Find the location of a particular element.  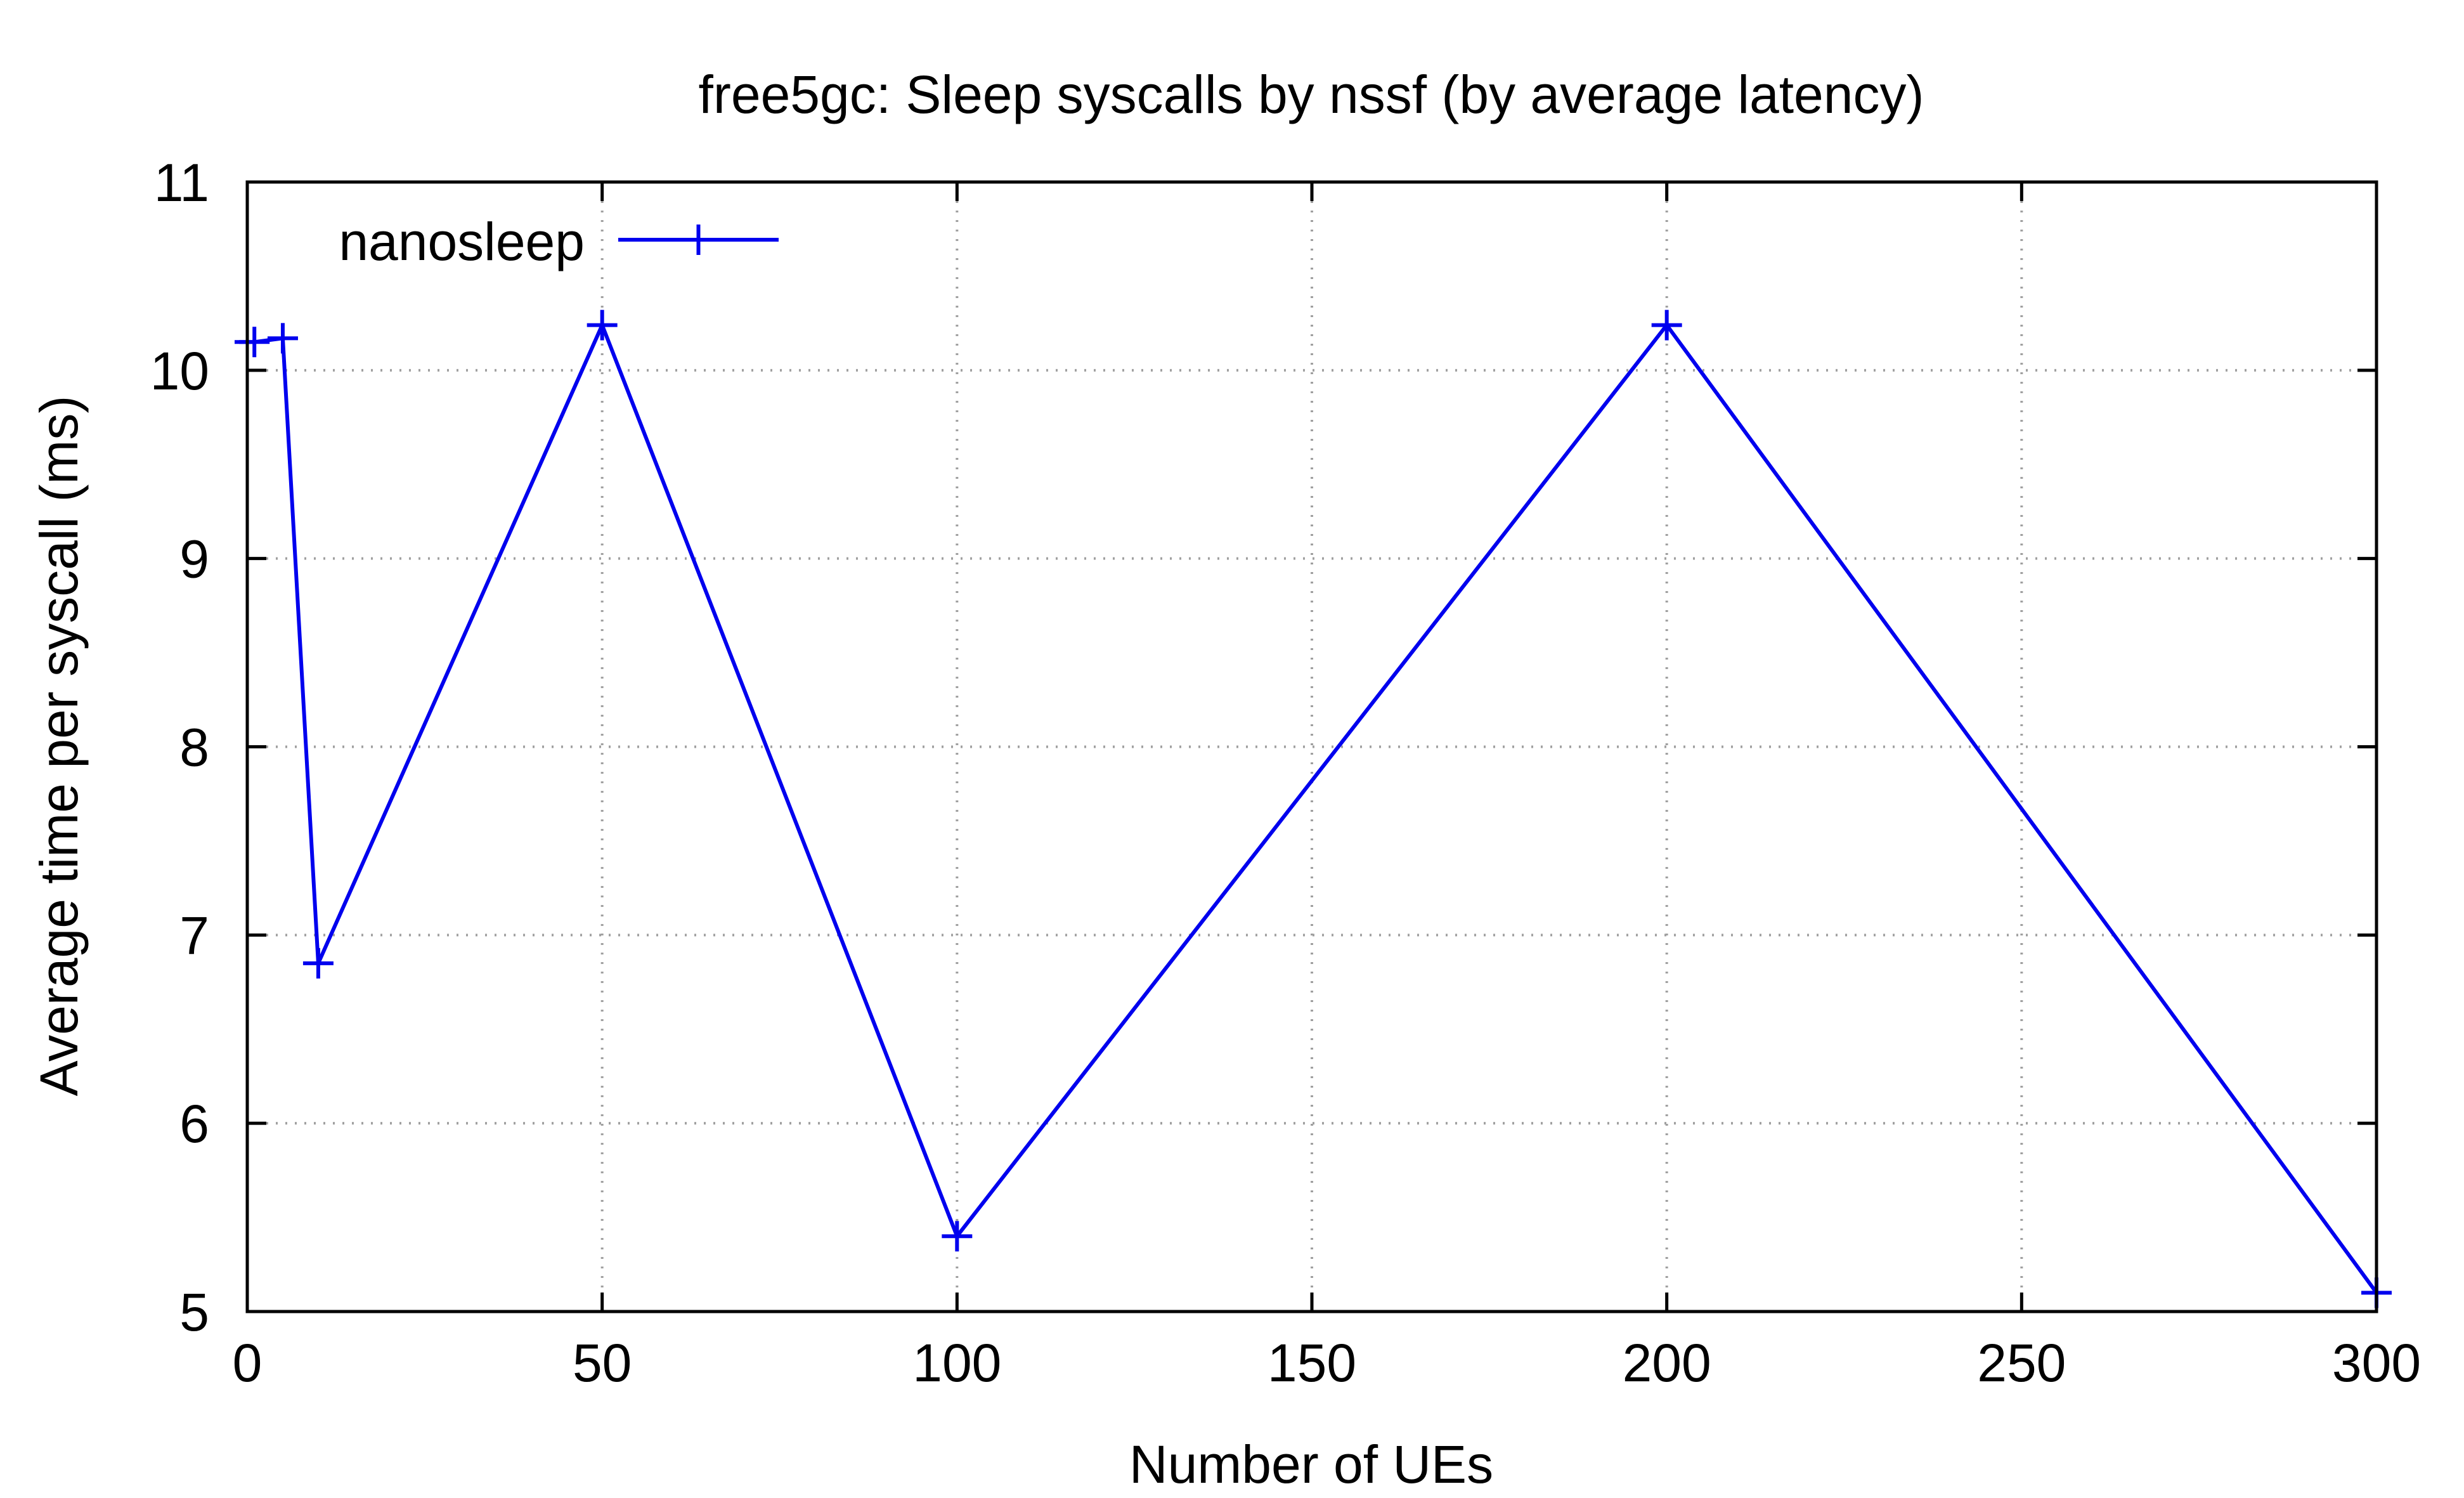

x-axis-label: Number of UEs is located at coordinates (1311, 1464).